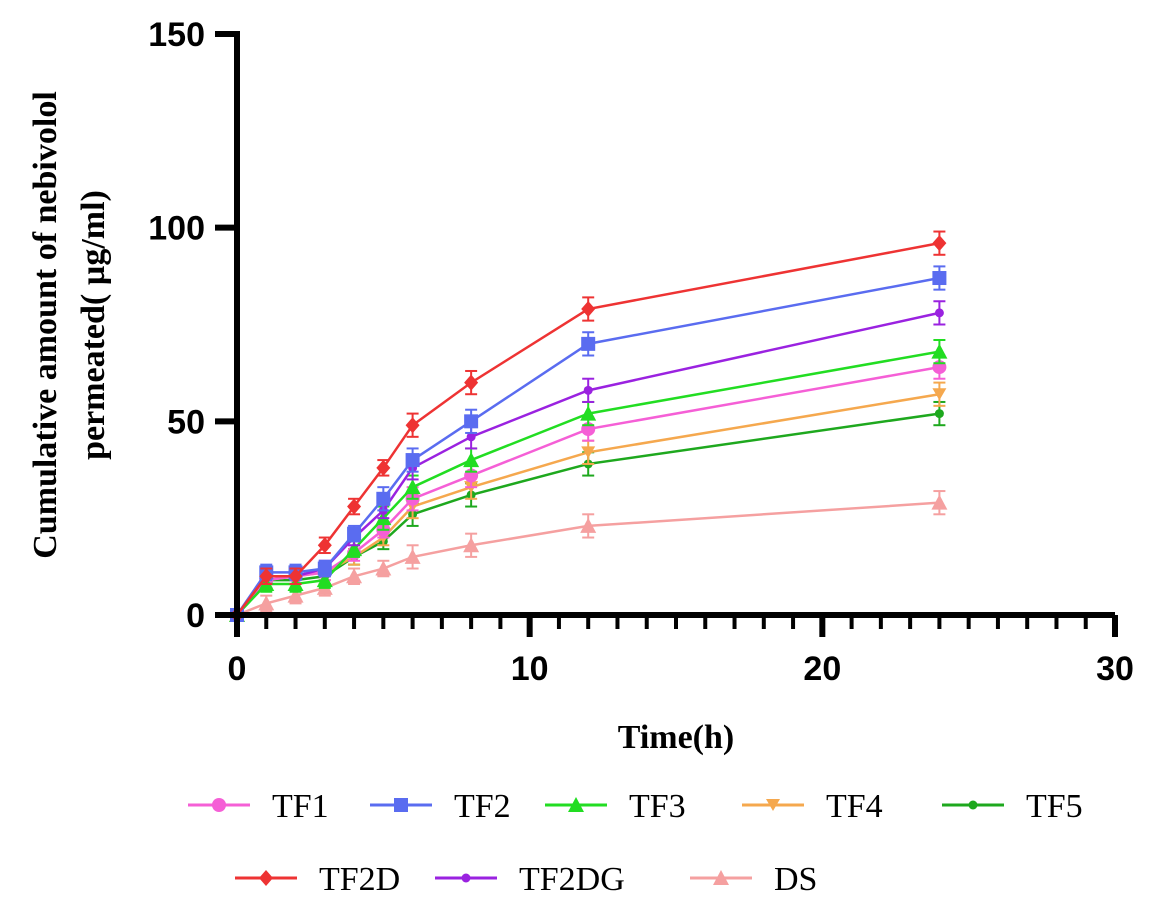 The height and width of the screenshot is (909, 1150). I want to click on legend-item-ds: DS, so click(753, 879).